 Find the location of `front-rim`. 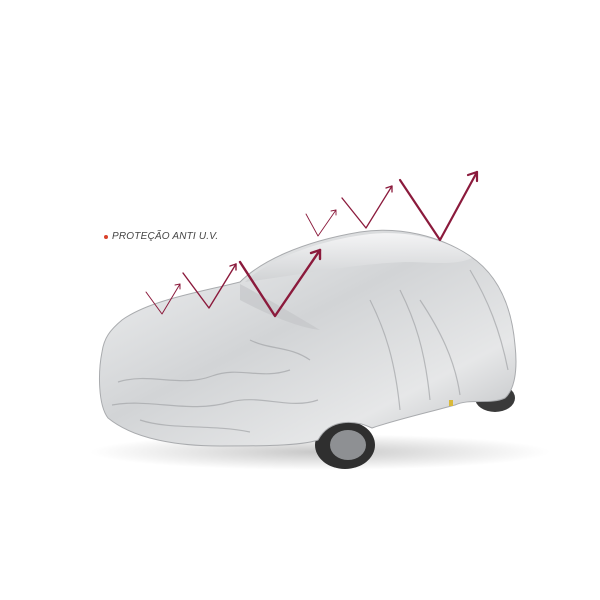

front-rim is located at coordinates (348, 445).